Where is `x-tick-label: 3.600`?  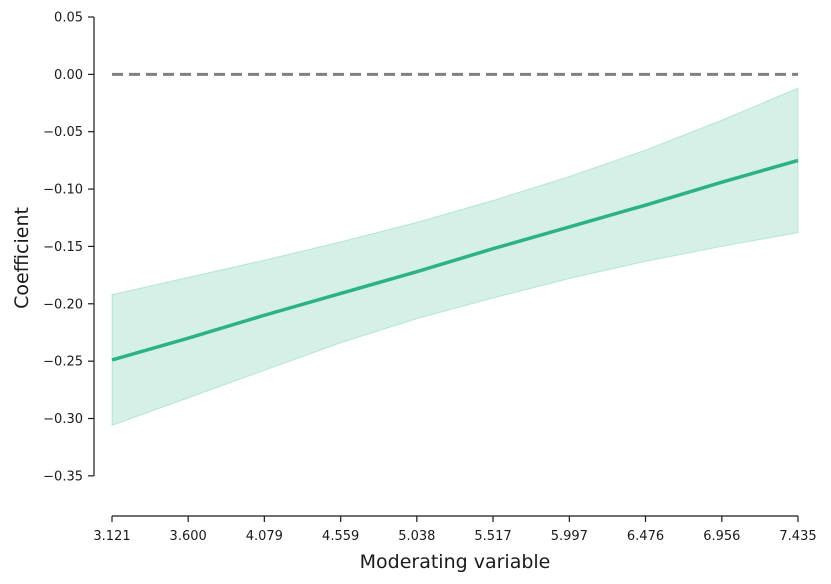
x-tick-label: 3.600 is located at coordinates (188, 536).